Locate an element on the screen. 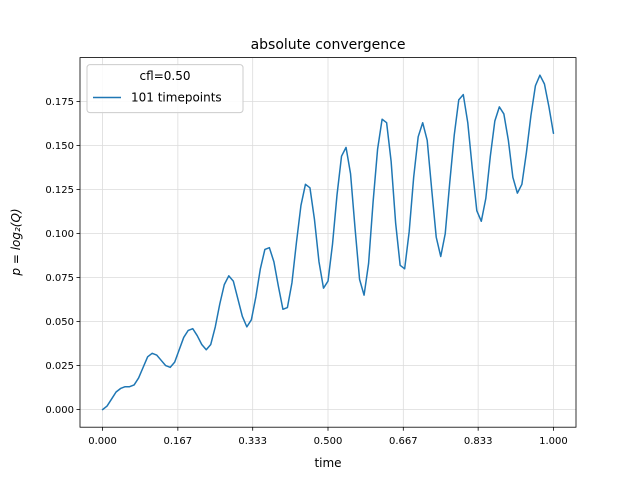  y-tick-label: 0.150 is located at coordinates (59, 146).